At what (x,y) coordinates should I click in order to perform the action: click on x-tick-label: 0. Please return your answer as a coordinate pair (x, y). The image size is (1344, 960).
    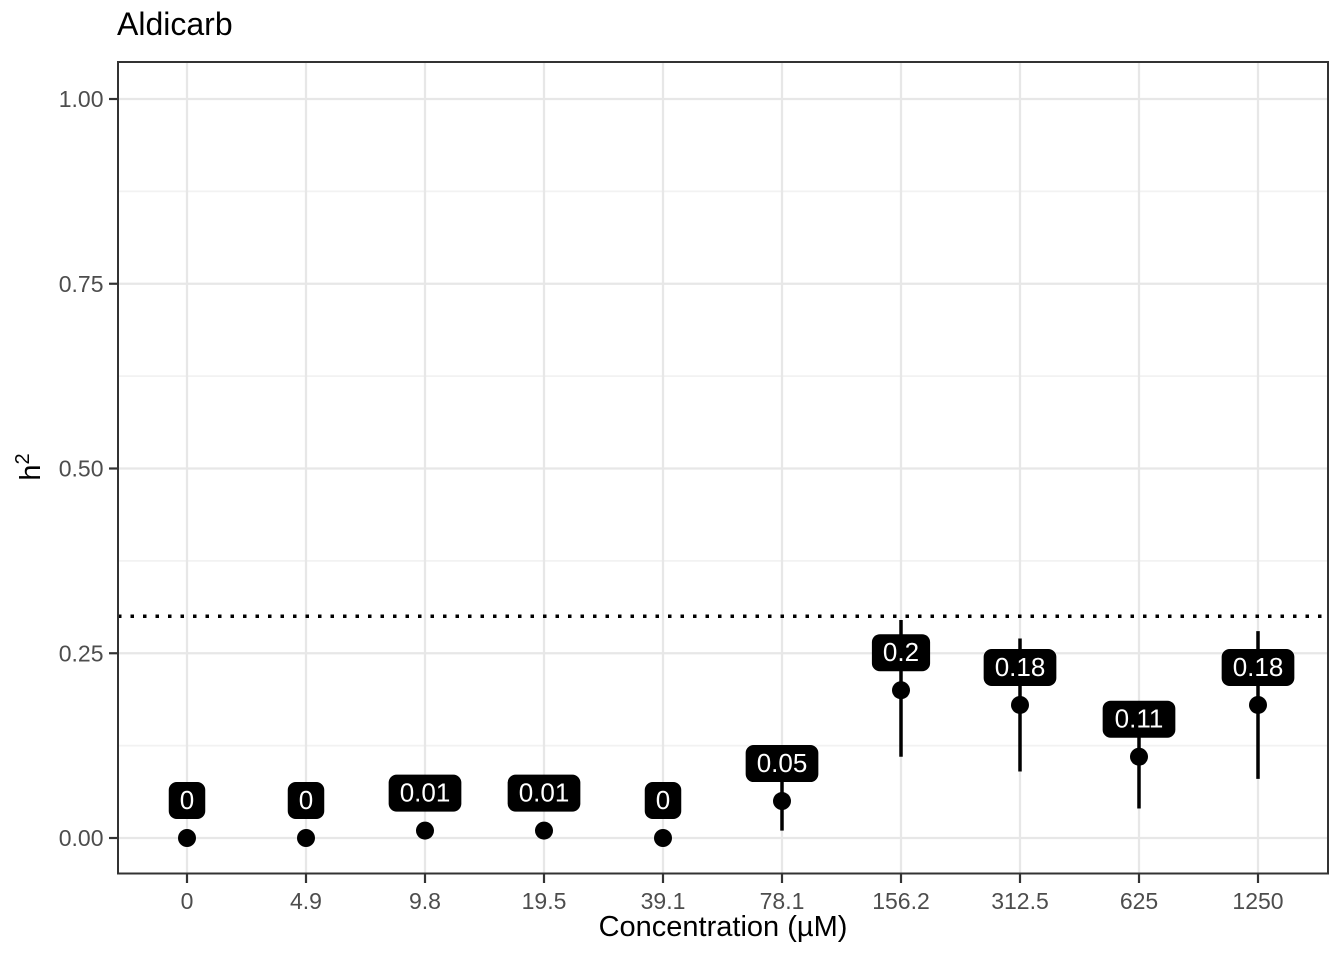
    Looking at the image, I should click on (187, 901).